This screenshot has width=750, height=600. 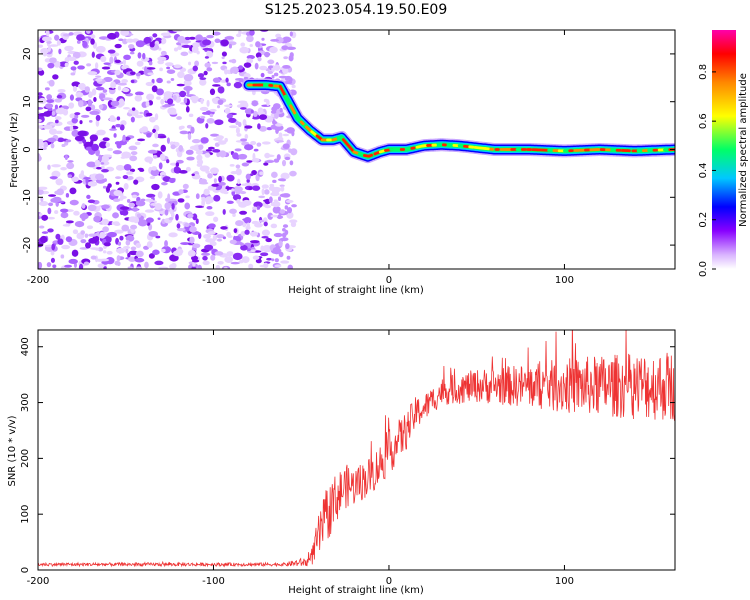 What do you see at coordinates (25, 346) in the screenshot?
I see `snr-y-tick-label: 400` at bounding box center [25, 346].